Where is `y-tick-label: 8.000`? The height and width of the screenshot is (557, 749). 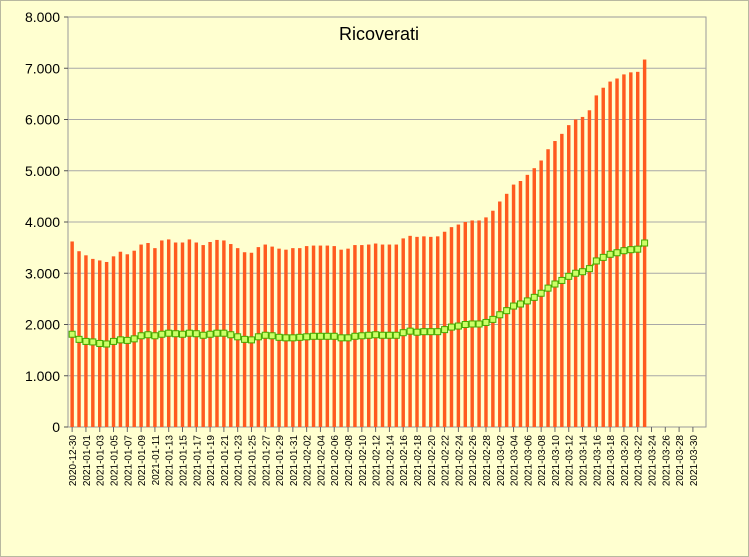 y-tick-label: 8.000 is located at coordinates (42, 17).